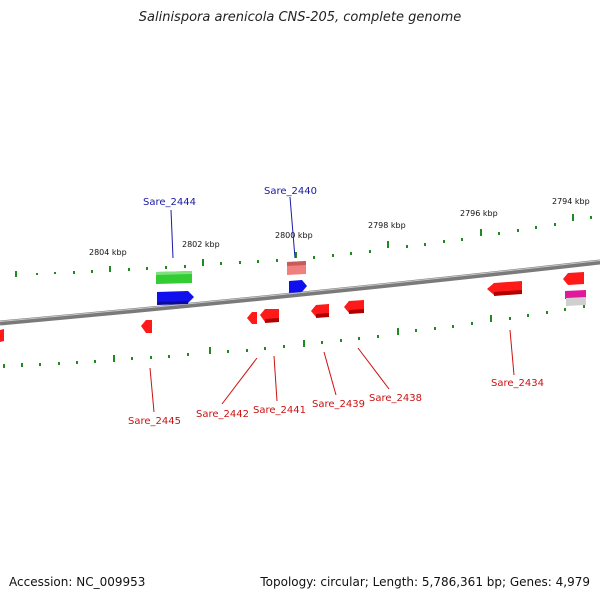 This screenshot has height=600, width=600. What do you see at coordinates (338, 404) in the screenshot?
I see `gene-label-sare-2439: Sare_2439` at bounding box center [338, 404].